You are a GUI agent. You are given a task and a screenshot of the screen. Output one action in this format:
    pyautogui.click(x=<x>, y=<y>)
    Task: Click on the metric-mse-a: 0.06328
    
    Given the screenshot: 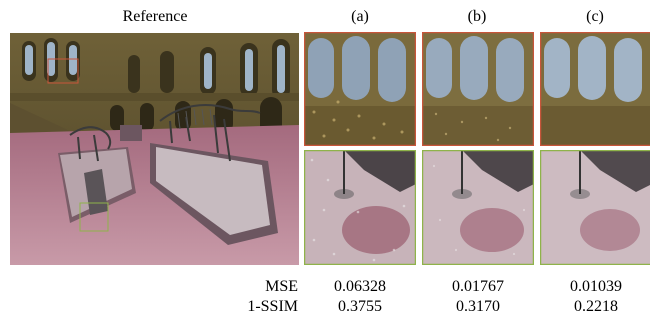 What is the action you would take?
    pyautogui.click(x=360, y=286)
    